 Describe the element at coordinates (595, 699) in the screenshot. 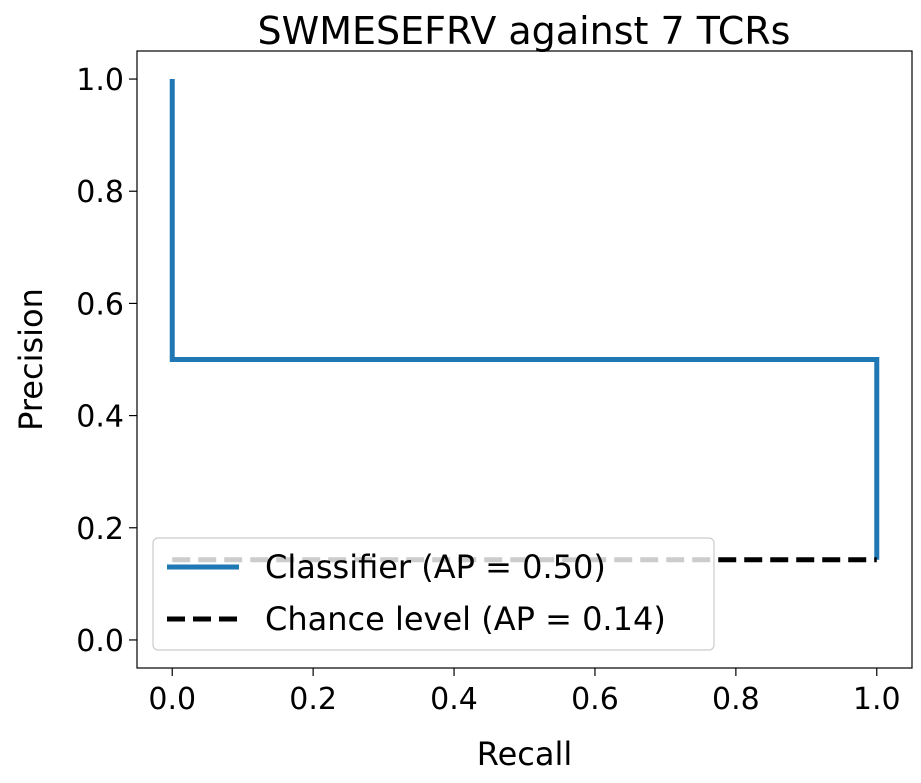

I see `x-tick-label: 0.6` at that location.